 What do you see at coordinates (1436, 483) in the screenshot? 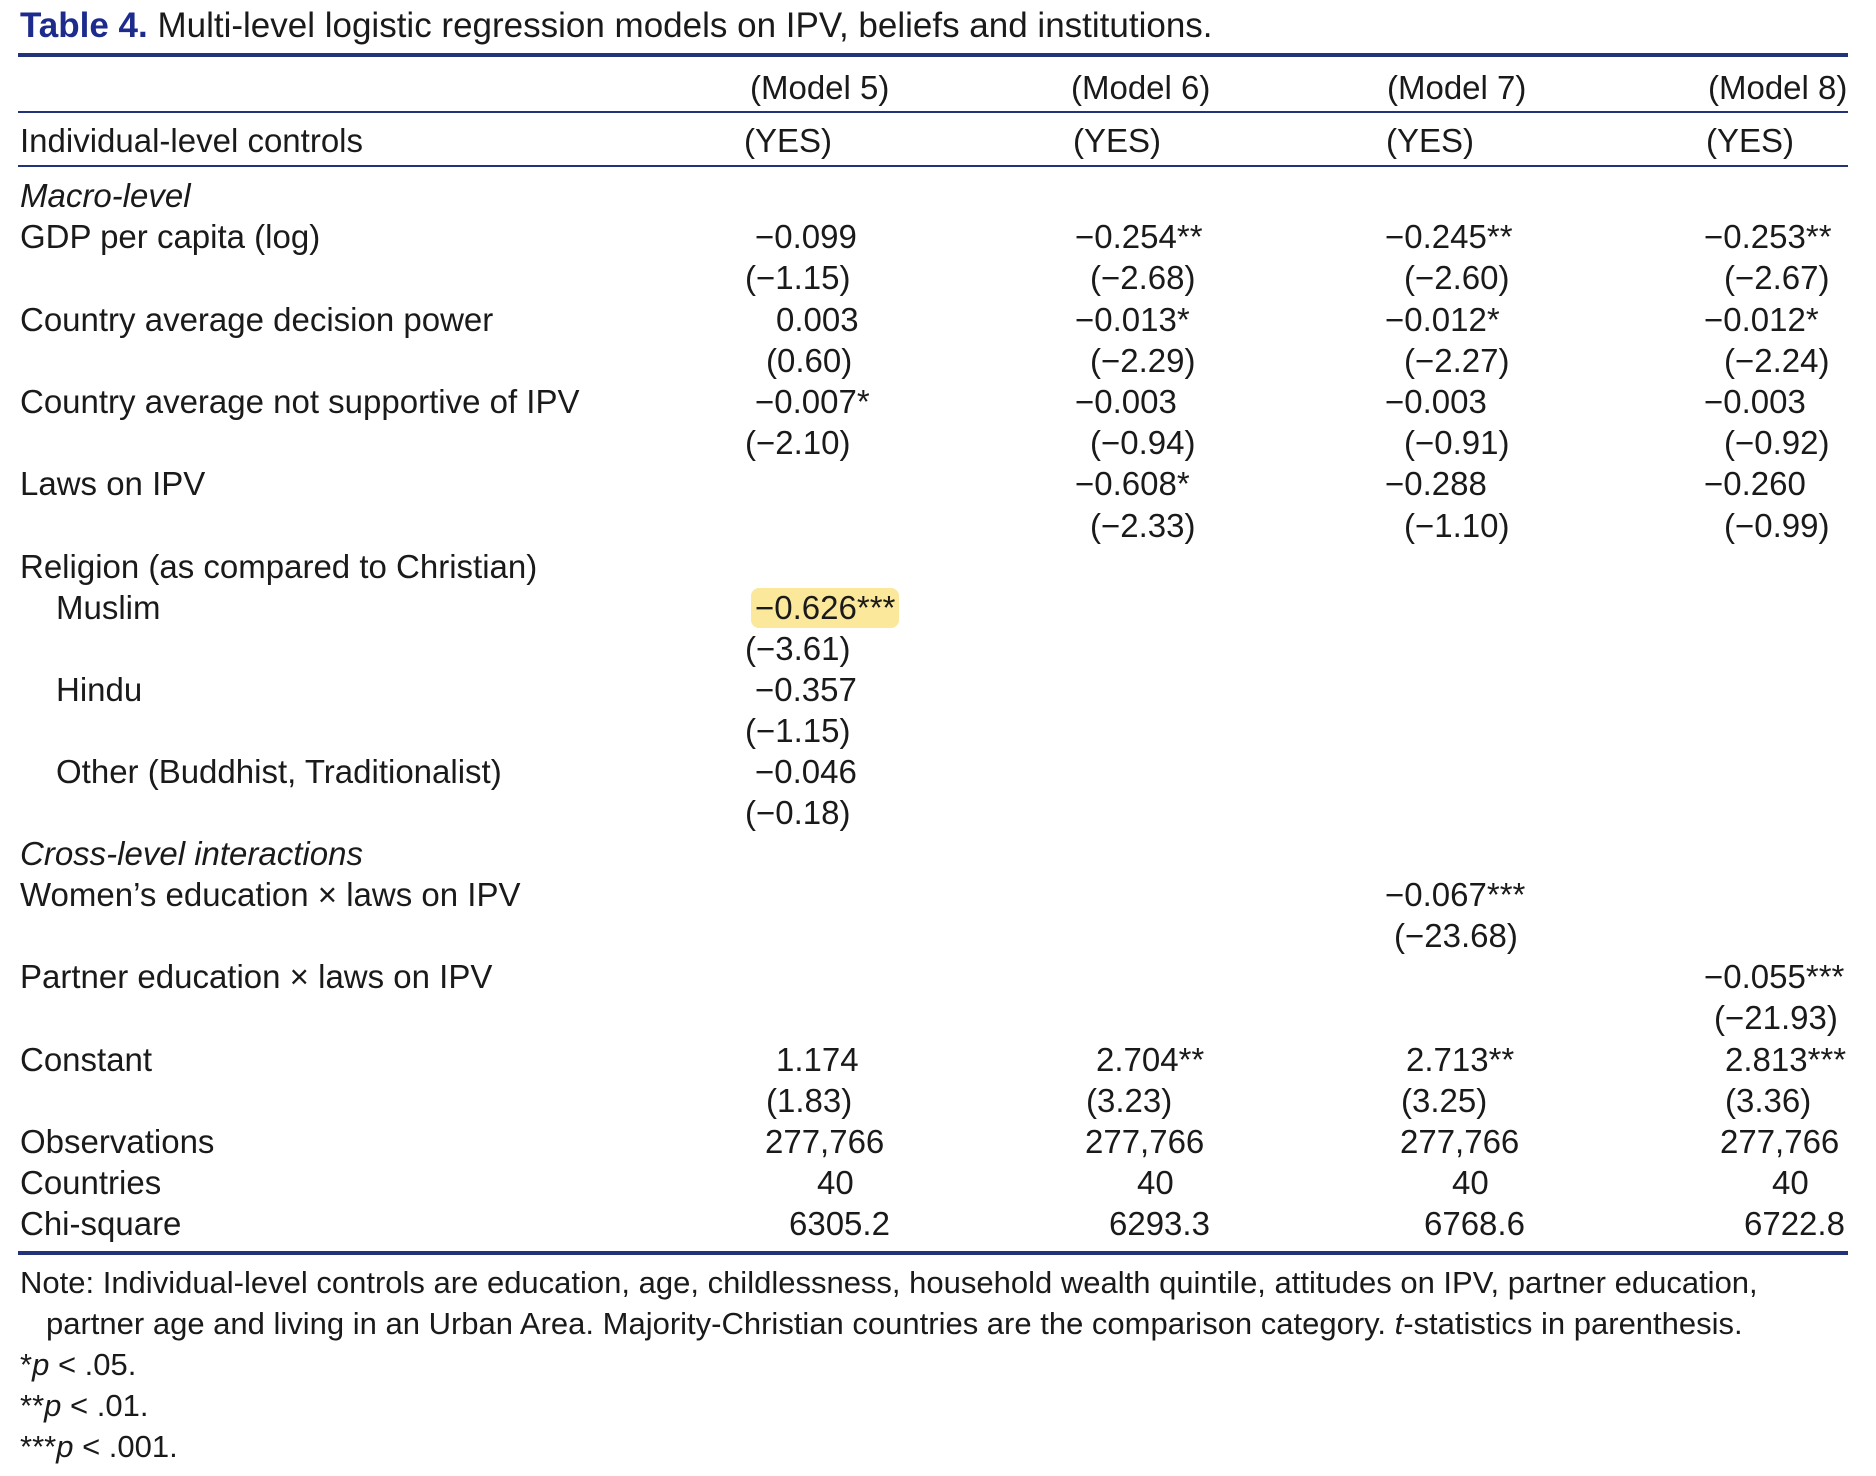
I see `cell-coef: −0.288` at bounding box center [1436, 483].